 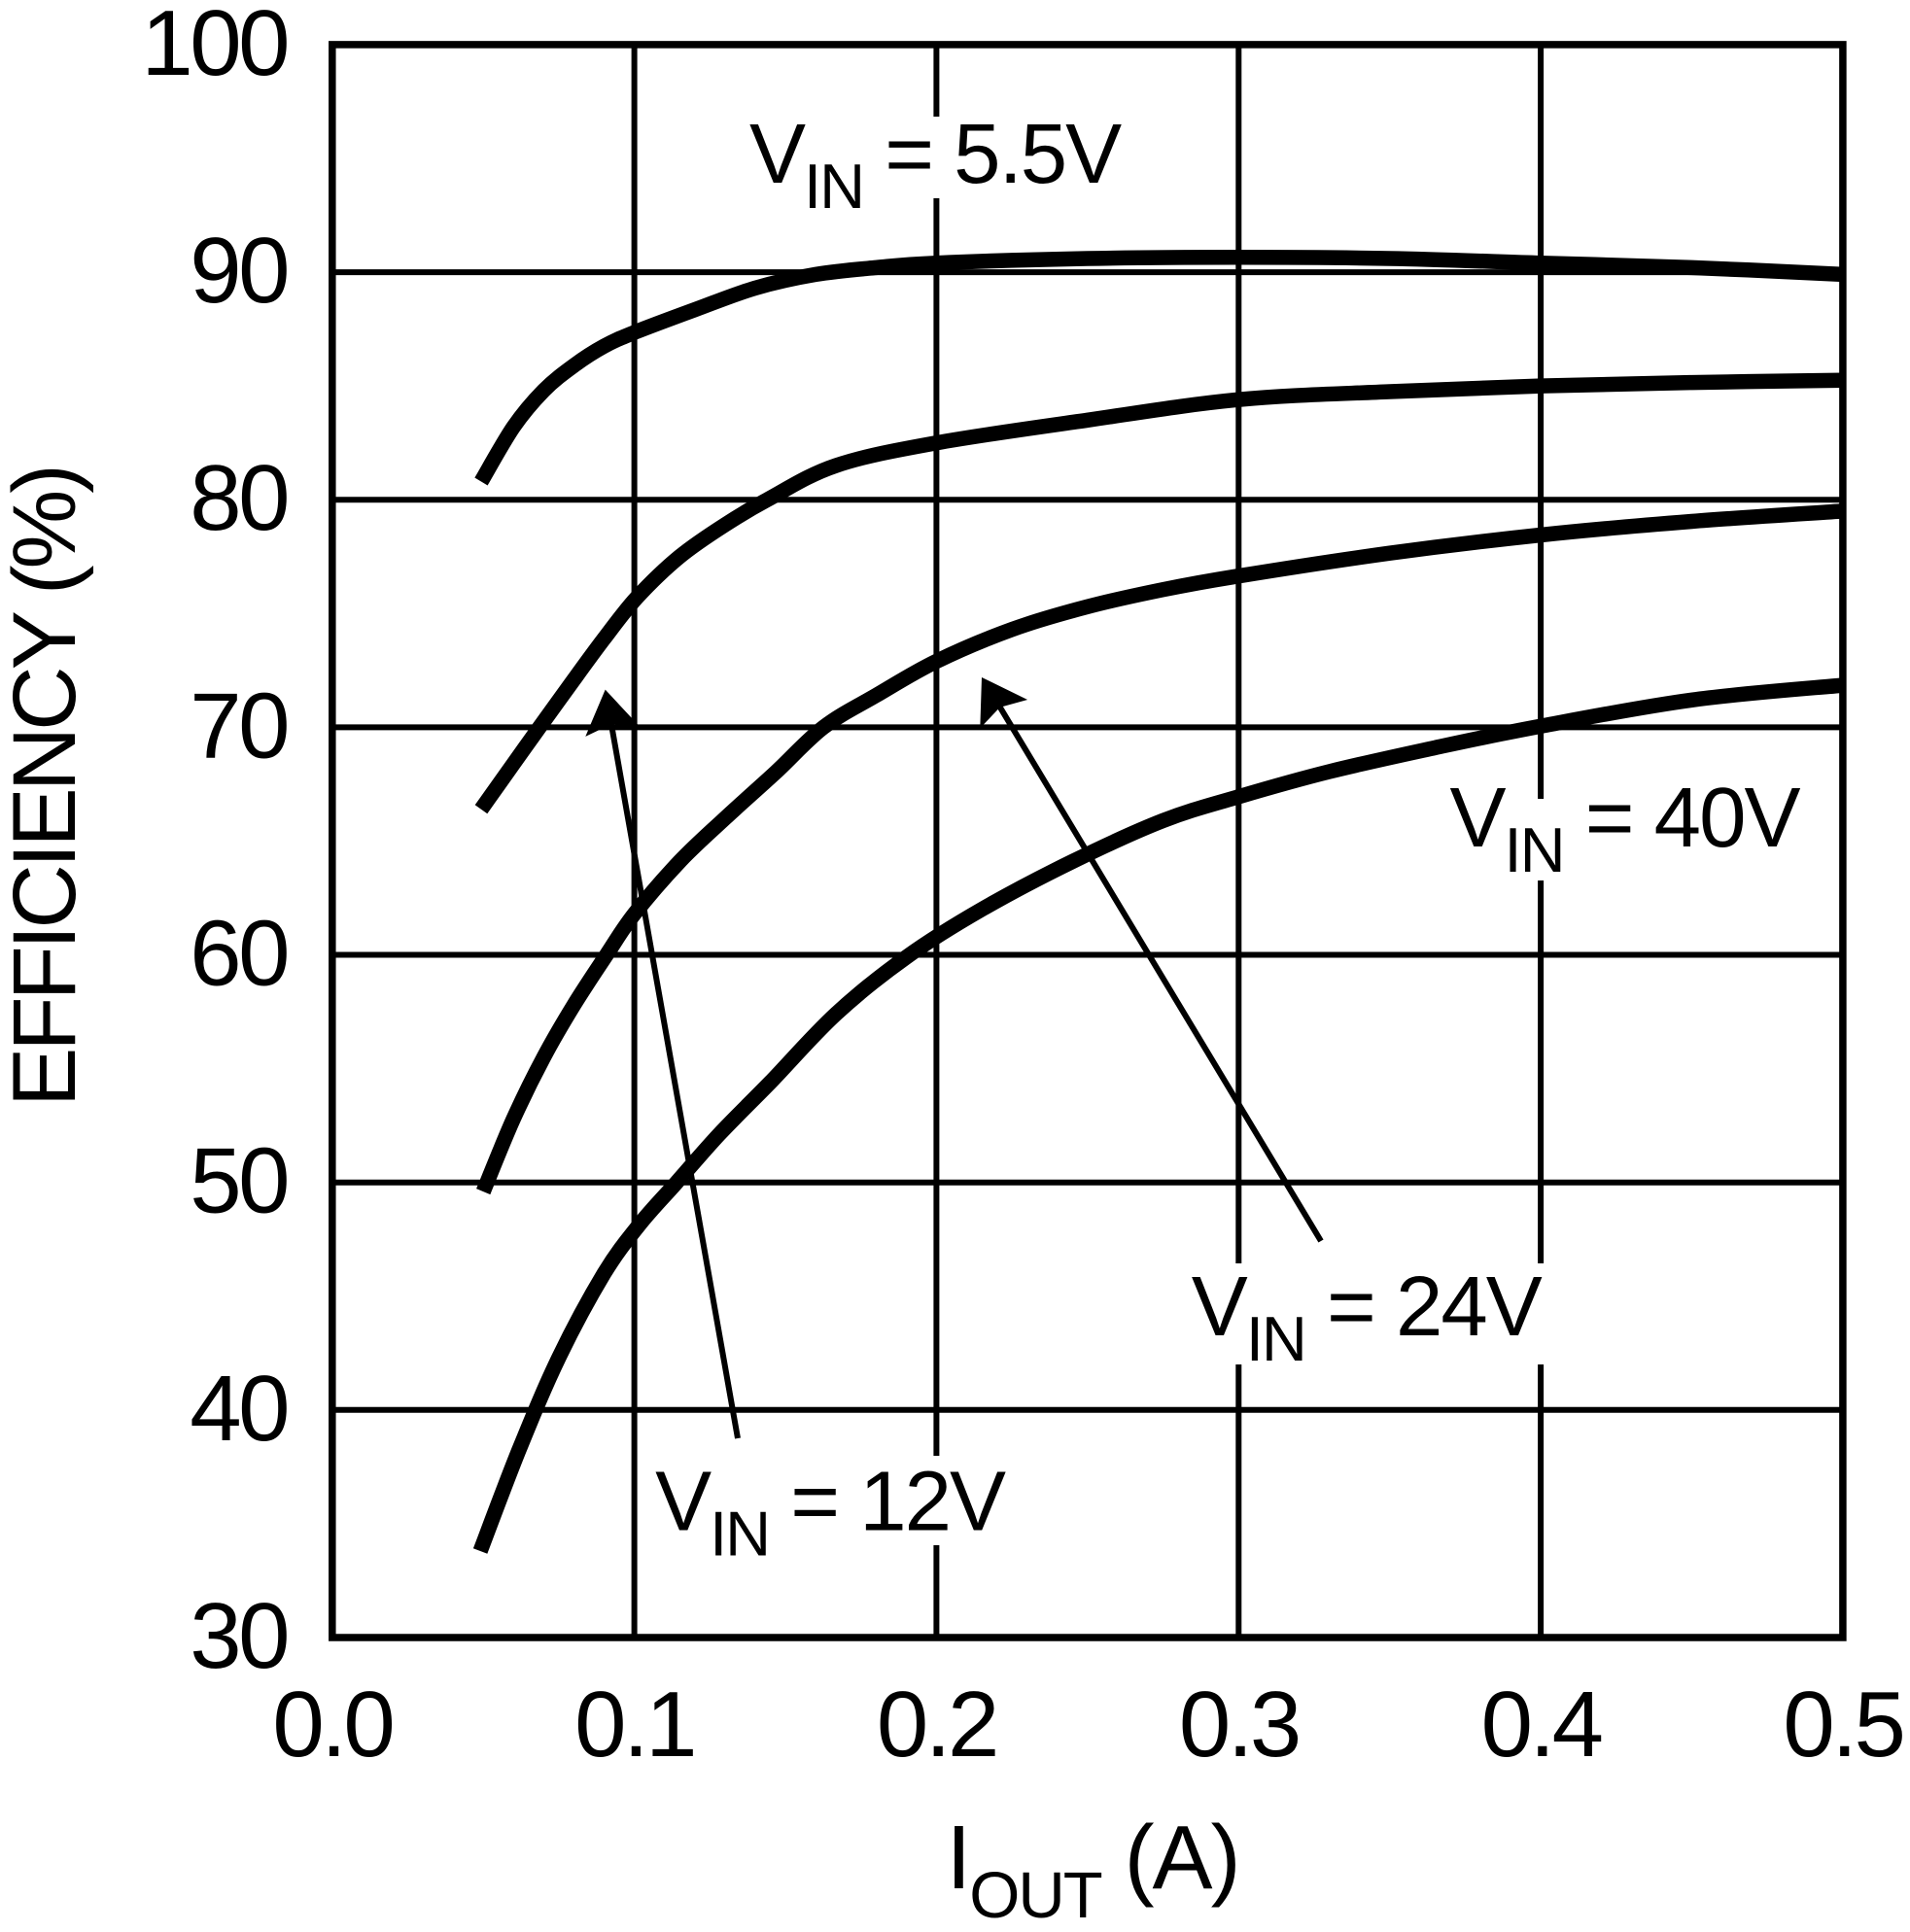 I want to click on svg-text: 90, so click(x=238, y=271).